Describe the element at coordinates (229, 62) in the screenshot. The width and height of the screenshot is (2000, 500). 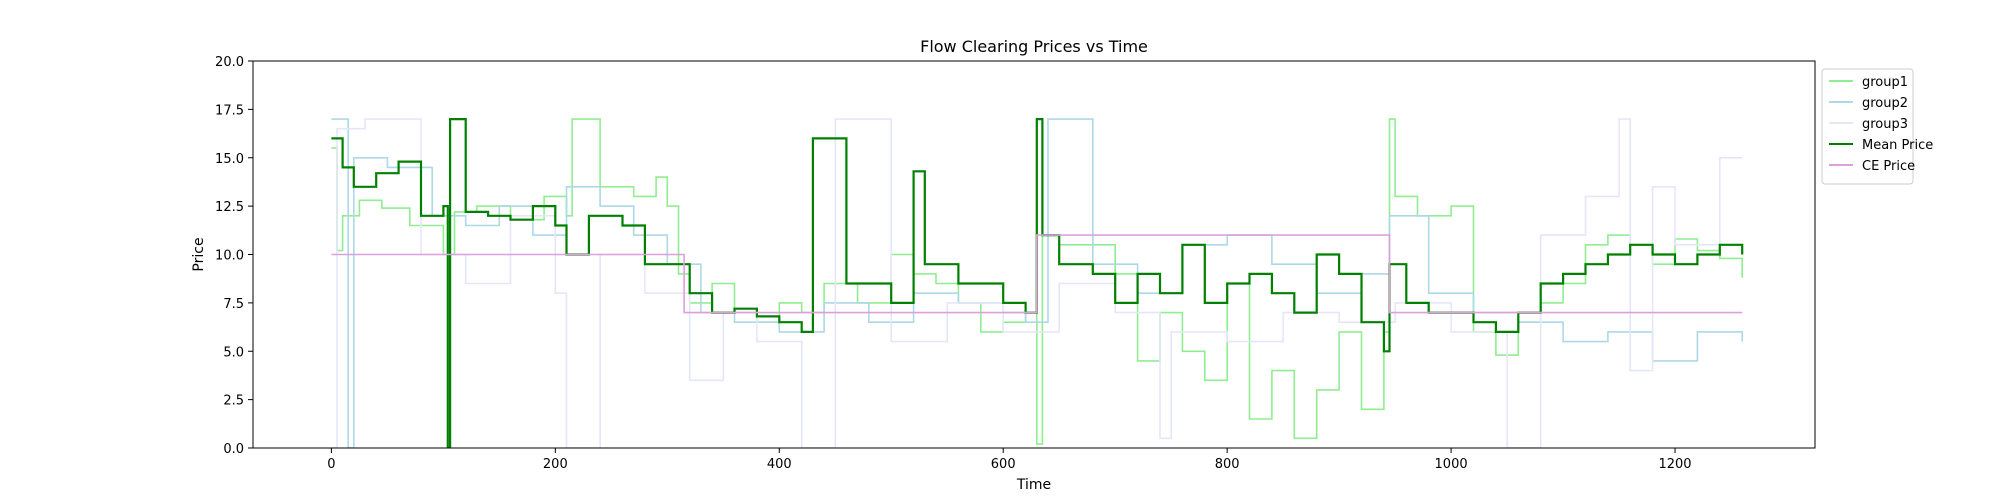
I see `y-tick-label: 20.0` at that location.